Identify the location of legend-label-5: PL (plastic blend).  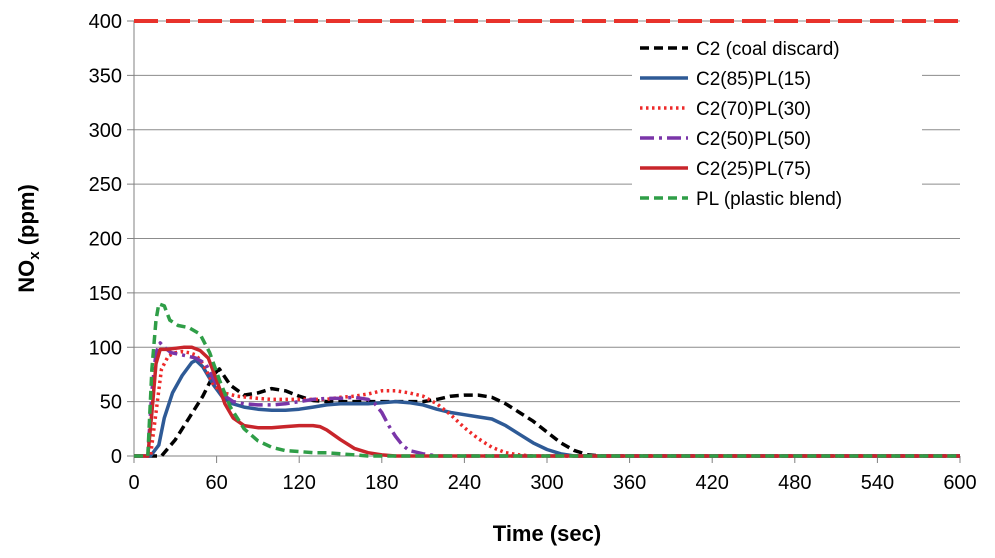
(769, 199).